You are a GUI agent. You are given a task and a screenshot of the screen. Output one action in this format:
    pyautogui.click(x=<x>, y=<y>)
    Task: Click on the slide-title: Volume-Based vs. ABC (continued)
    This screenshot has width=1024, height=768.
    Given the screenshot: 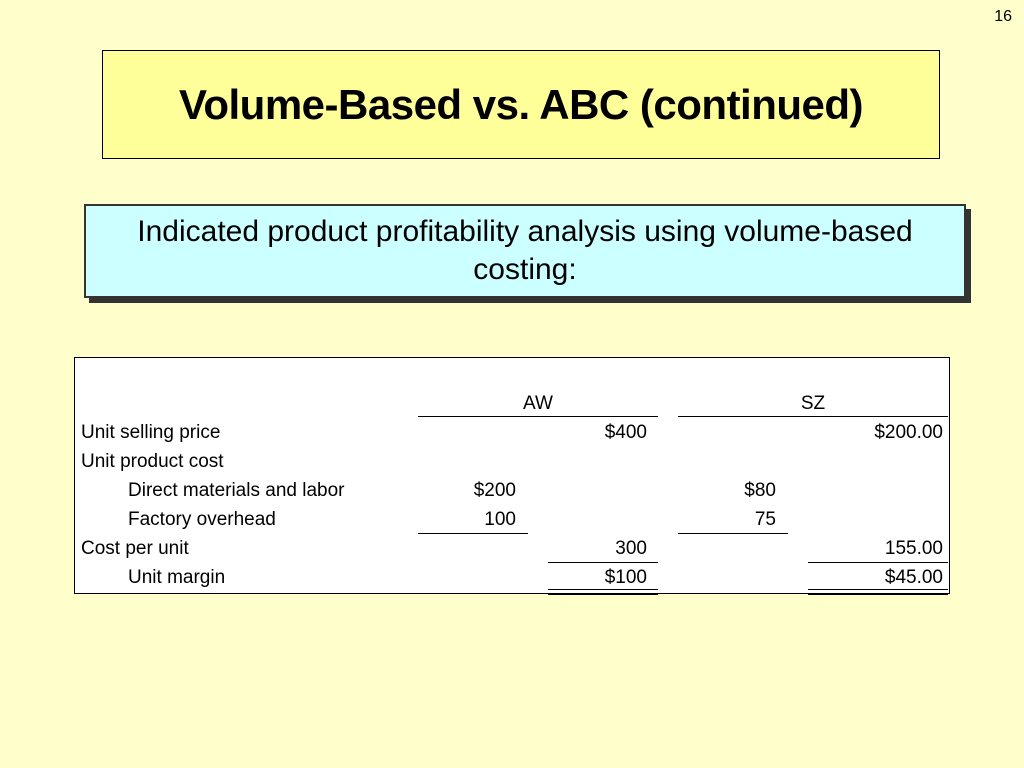 What is the action you would take?
    pyautogui.click(x=521, y=104)
    